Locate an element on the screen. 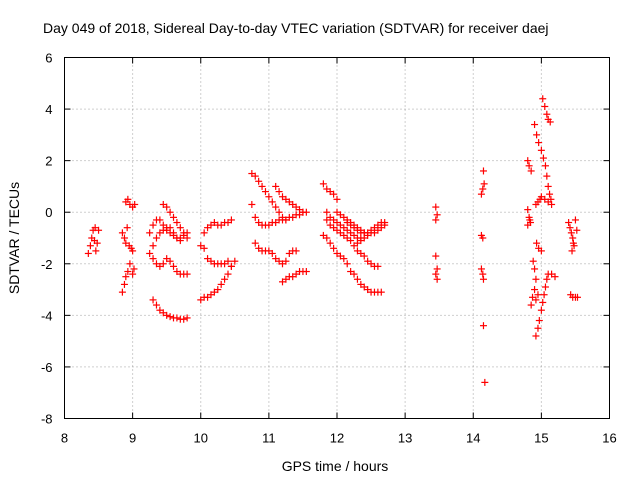  y-tick-label: -2 is located at coordinates (47, 264).